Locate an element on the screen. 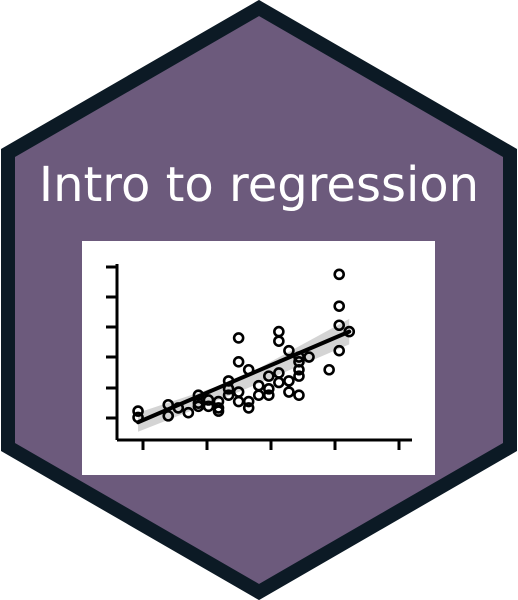 The width and height of the screenshot is (518, 600). y-axis is located at coordinates (112, 352).